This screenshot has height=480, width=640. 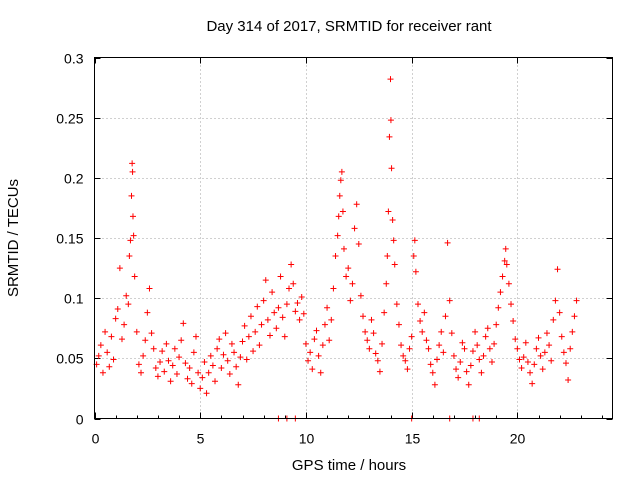 What do you see at coordinates (518, 439) in the screenshot?
I see `x-tick-label: 20` at bounding box center [518, 439].